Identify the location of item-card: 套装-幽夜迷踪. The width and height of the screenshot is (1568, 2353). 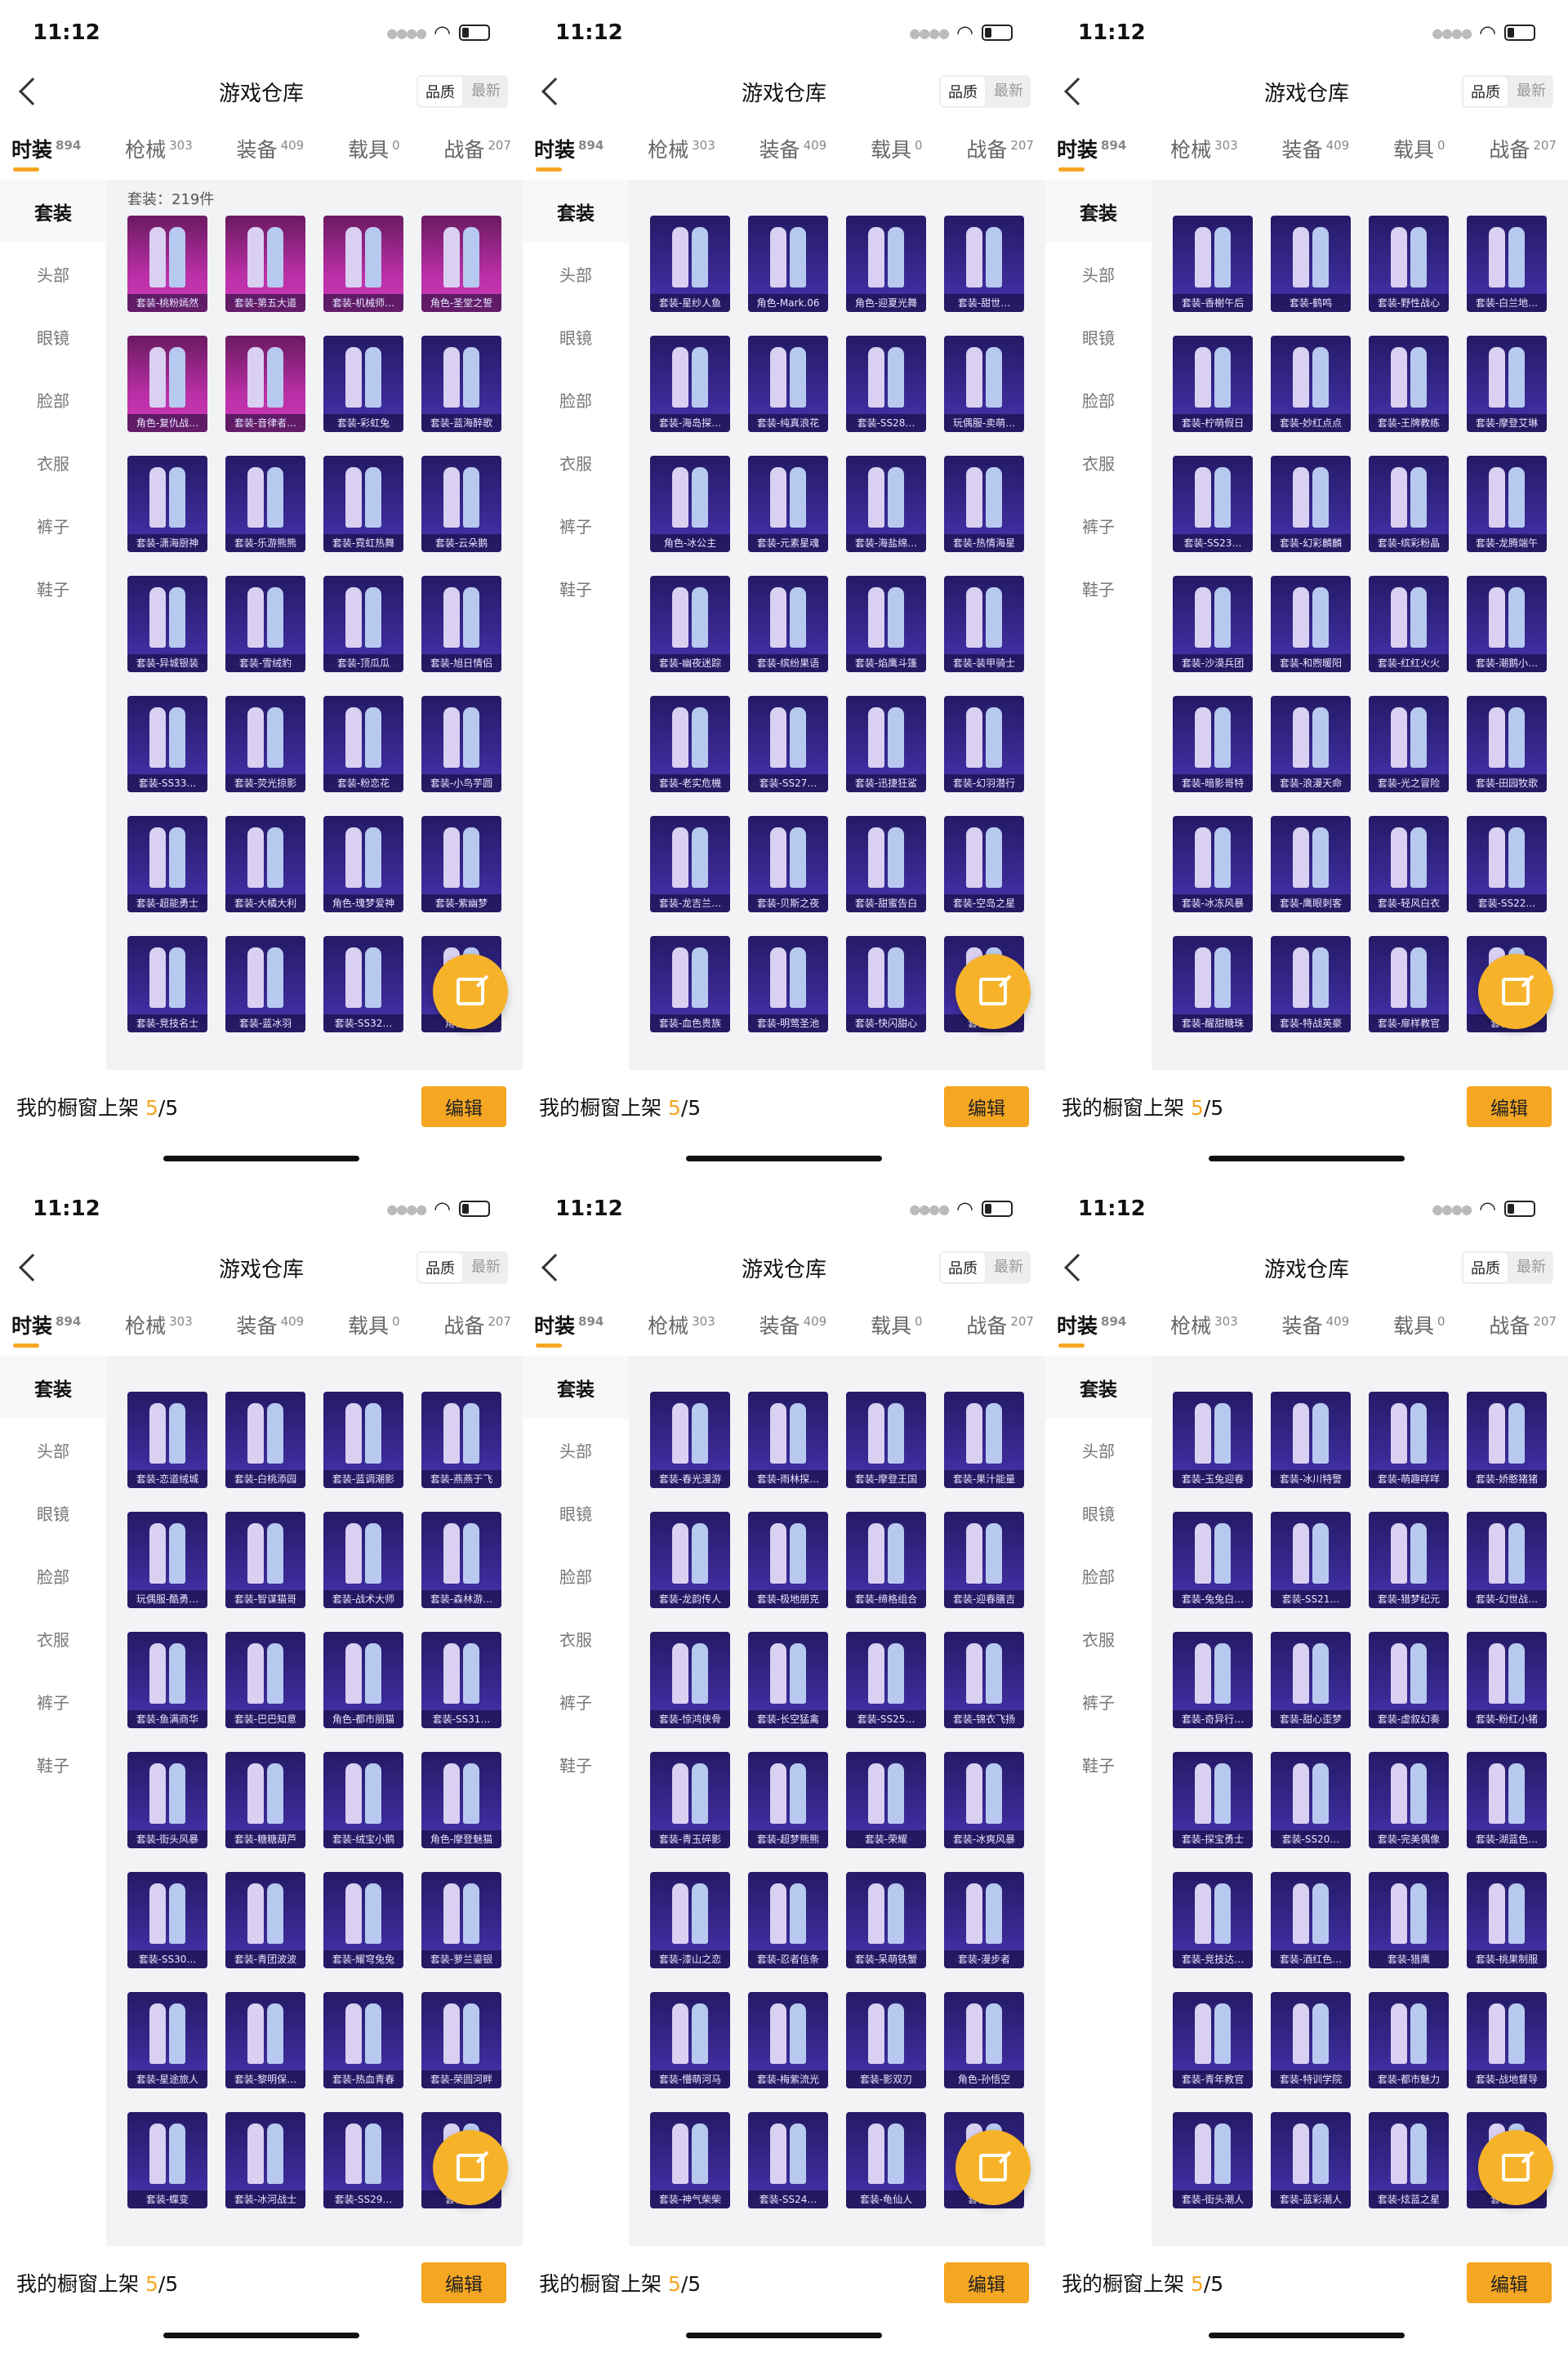
(690, 624).